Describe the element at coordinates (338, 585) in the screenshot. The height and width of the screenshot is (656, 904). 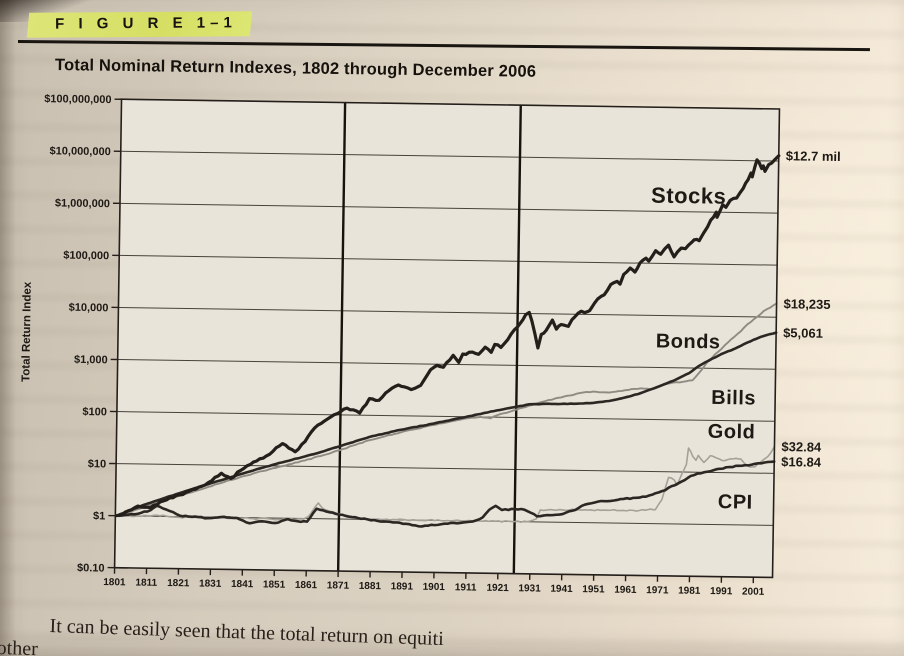
I see `x-tick-label: 1871` at that location.